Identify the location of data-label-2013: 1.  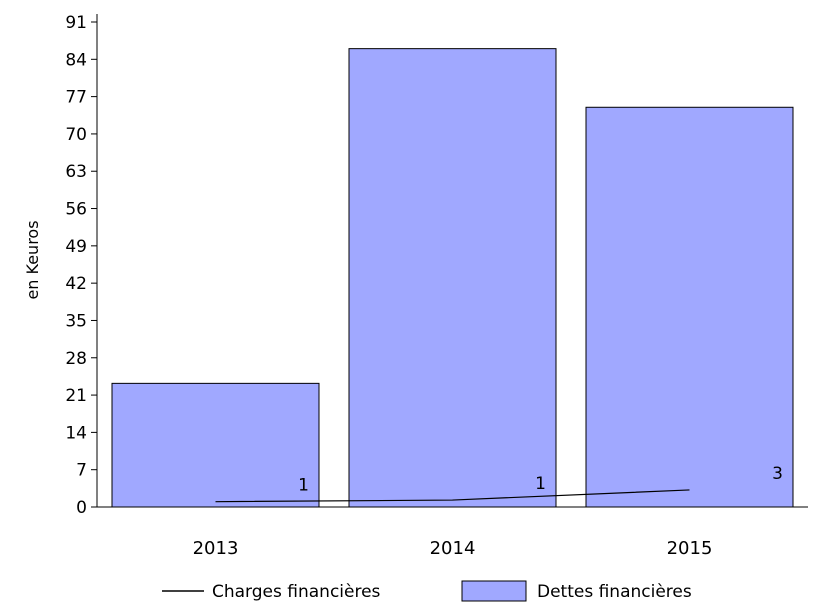
(303, 486).